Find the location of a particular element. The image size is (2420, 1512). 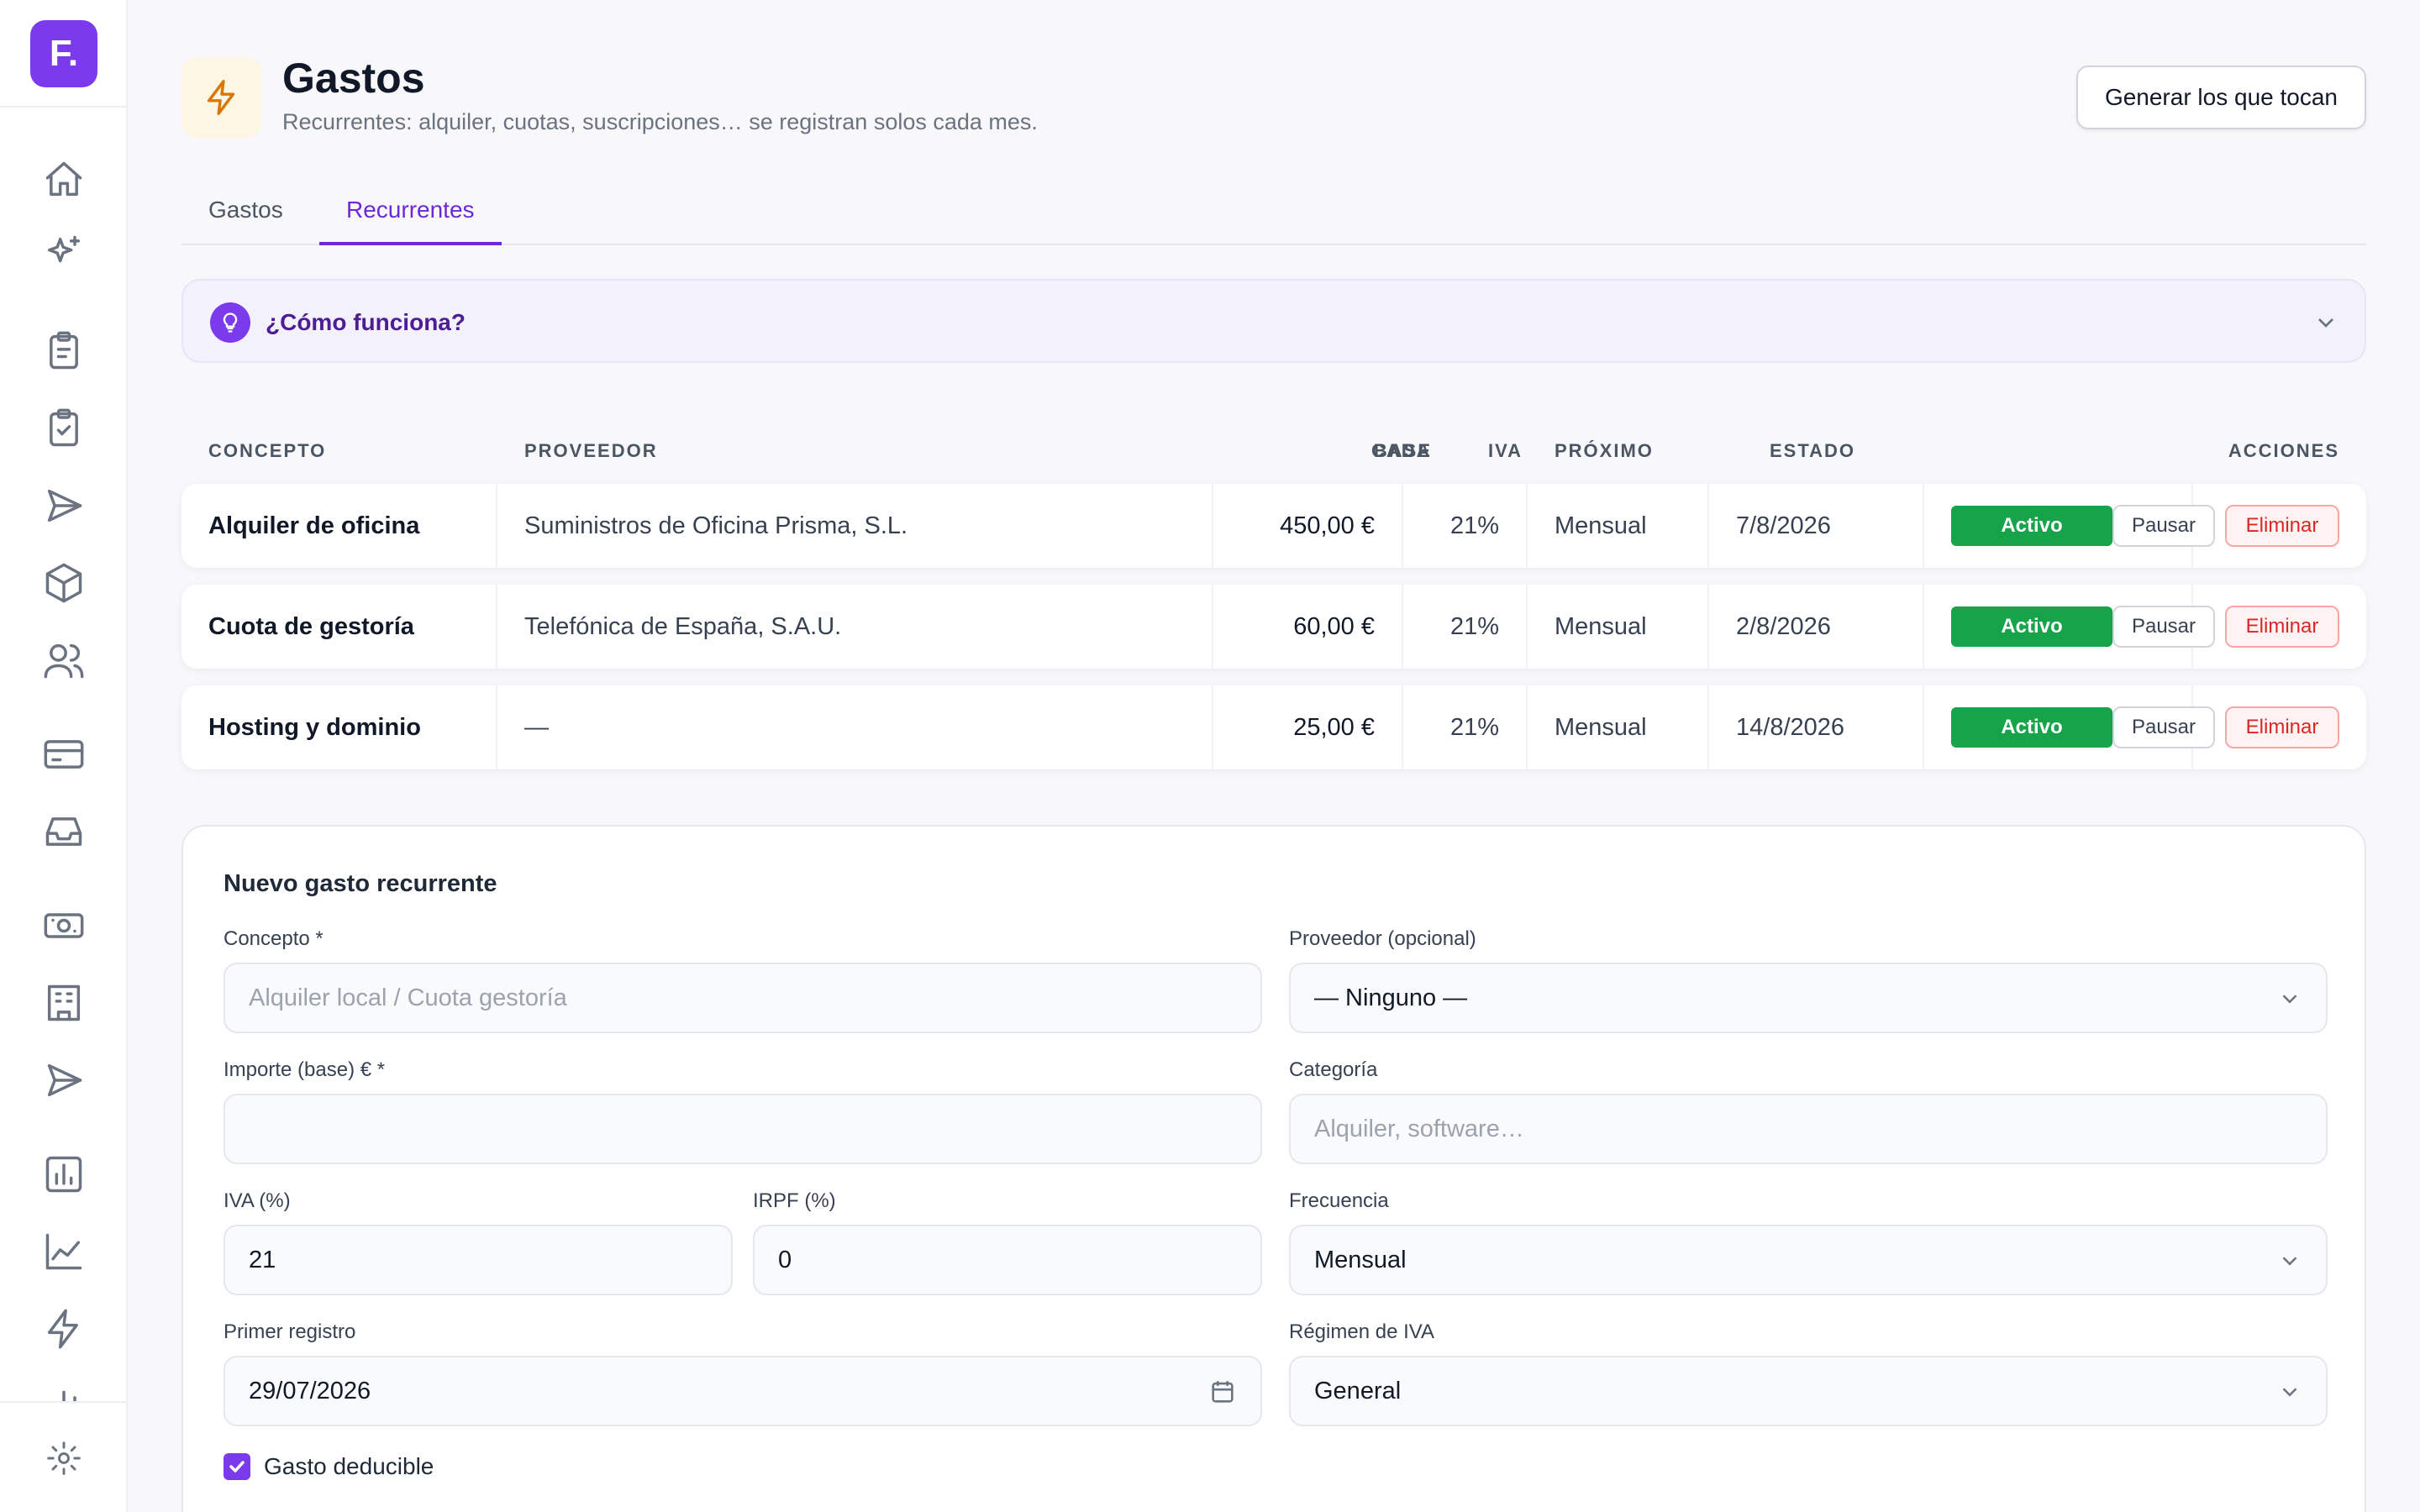

category-label: Categoría is located at coordinates (1333, 1069).